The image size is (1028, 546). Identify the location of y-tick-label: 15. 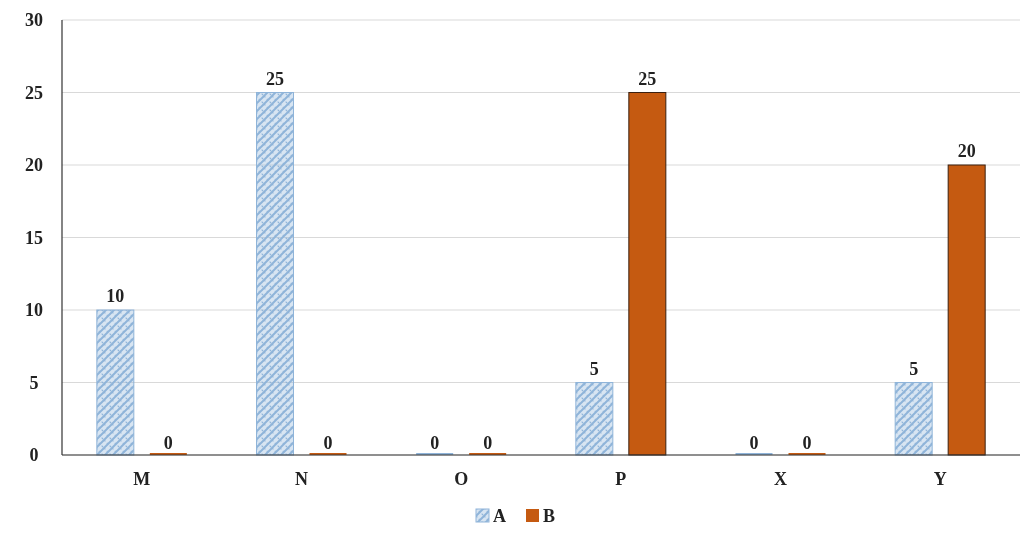
(34, 237).